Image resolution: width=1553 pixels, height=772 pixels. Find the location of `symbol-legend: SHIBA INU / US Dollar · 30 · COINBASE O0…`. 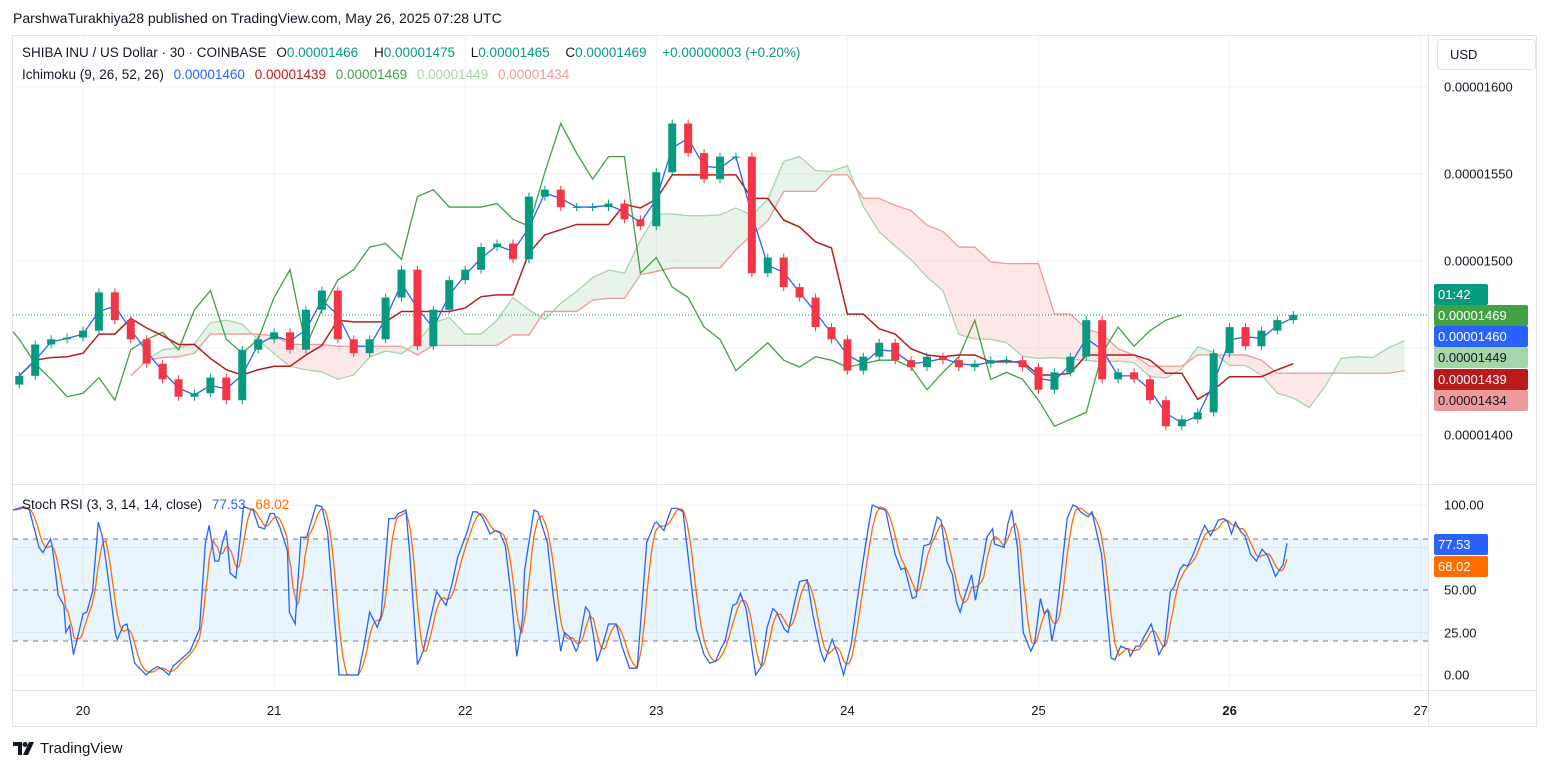

symbol-legend: SHIBA INU / US Dollar · 30 · COINBASE O0… is located at coordinates (414, 52).